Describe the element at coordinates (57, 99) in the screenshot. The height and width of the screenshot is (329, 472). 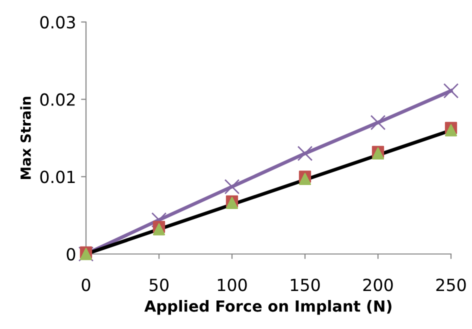
I see `y-tick-label: 0.02` at that location.